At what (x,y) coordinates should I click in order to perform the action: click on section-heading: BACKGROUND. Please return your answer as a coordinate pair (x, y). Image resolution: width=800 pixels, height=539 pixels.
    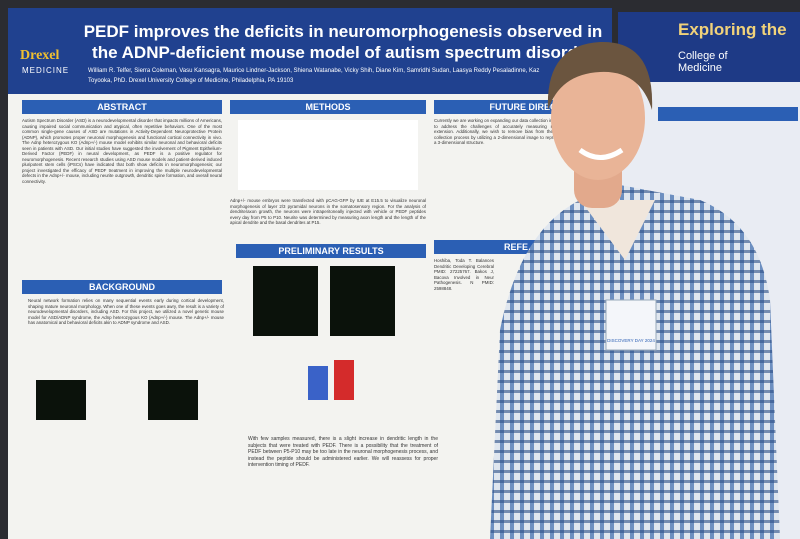
    Looking at the image, I should click on (122, 287).